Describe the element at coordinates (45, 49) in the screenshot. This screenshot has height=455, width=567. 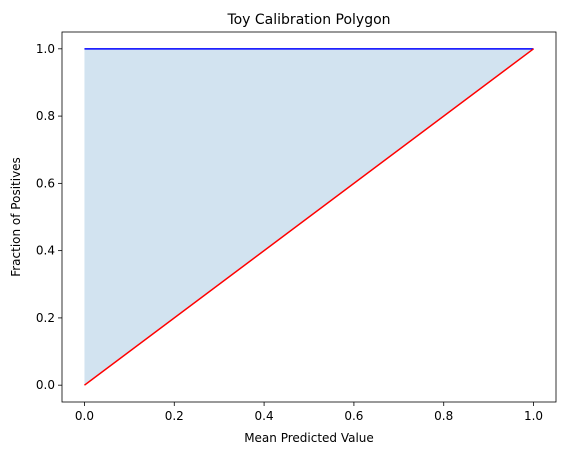
I see `y-tick-label: 1.0` at that location.